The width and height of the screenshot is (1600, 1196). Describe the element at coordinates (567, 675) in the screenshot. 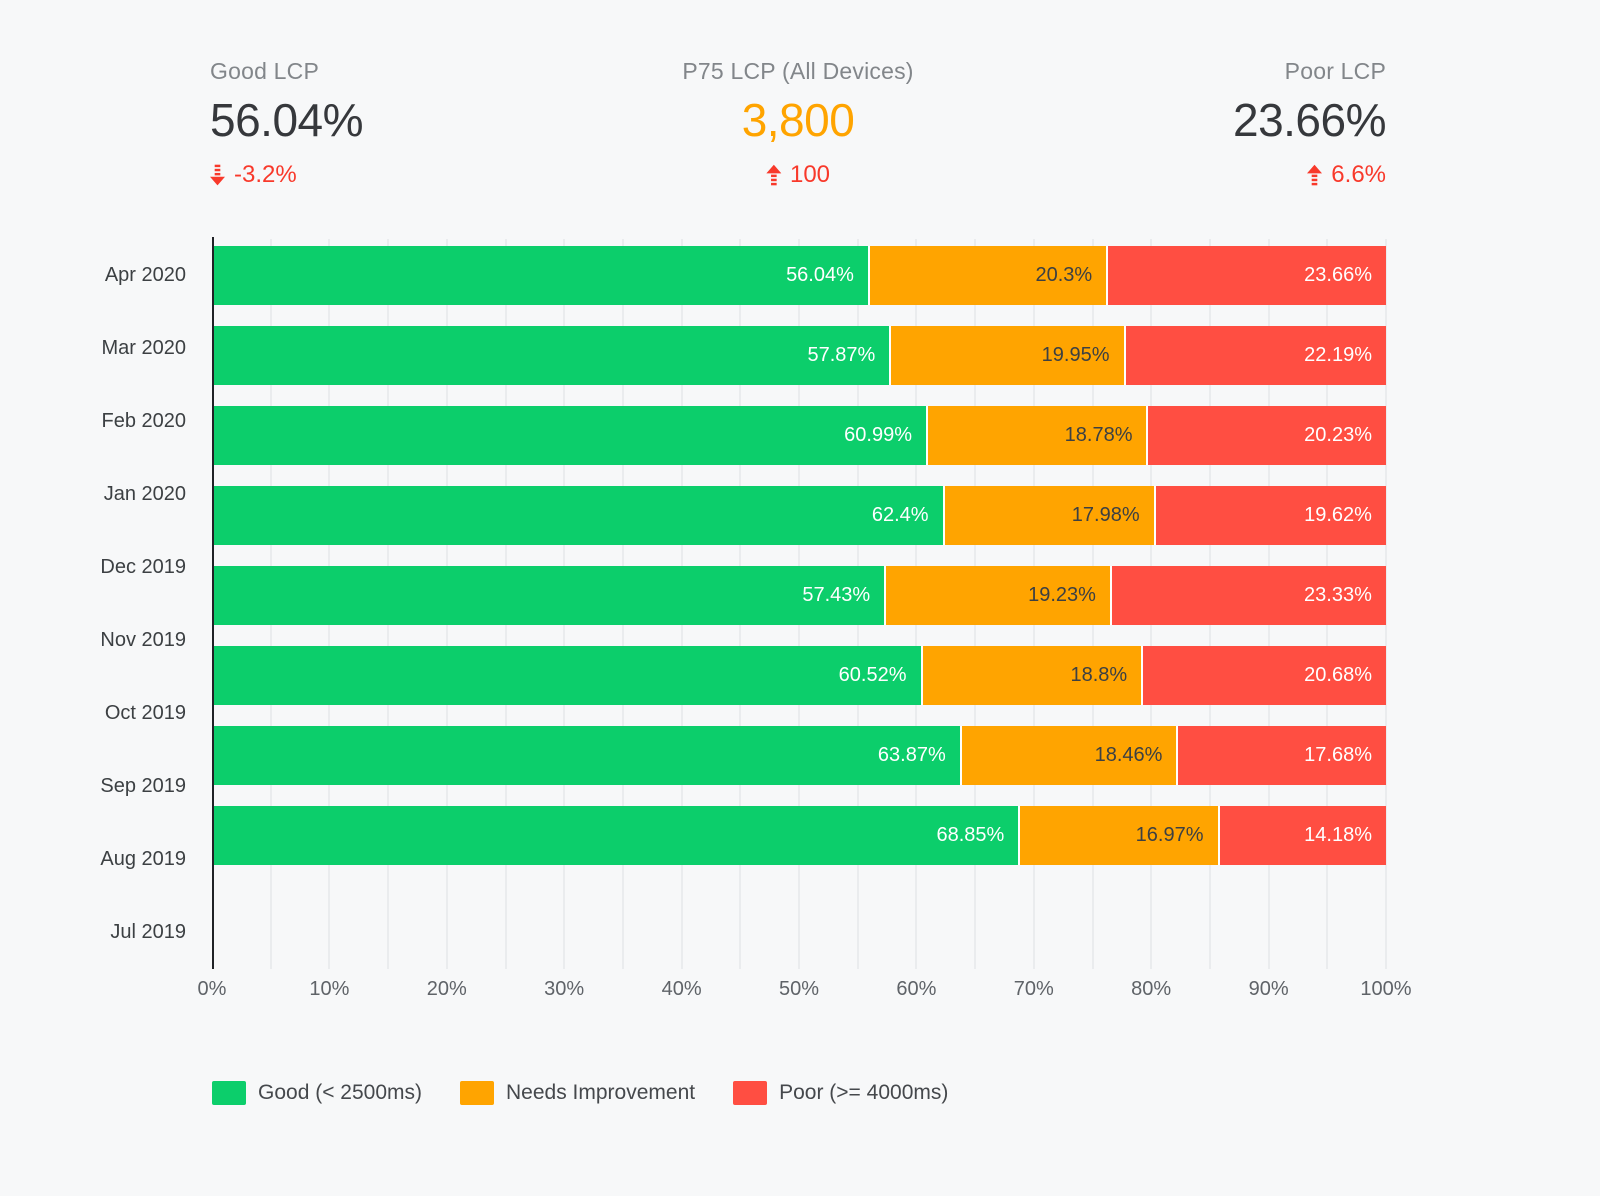

I see `bar-segment-good: 60.52%` at that location.